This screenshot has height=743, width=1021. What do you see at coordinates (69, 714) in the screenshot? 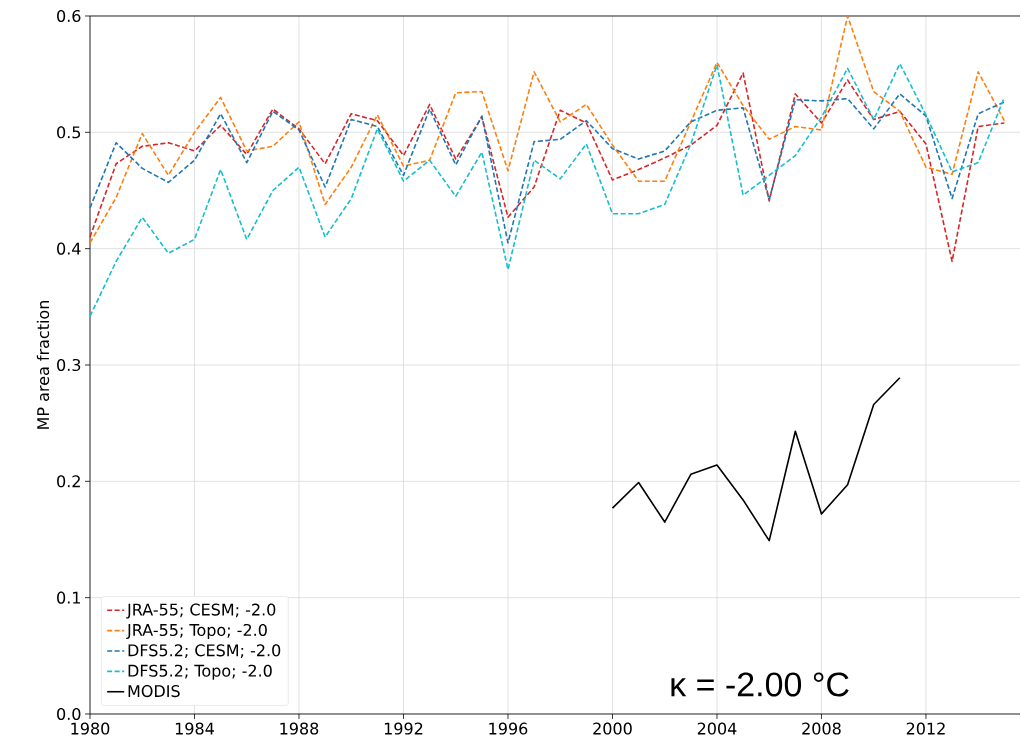
I see `y-tick-label: 0.0` at bounding box center [69, 714].